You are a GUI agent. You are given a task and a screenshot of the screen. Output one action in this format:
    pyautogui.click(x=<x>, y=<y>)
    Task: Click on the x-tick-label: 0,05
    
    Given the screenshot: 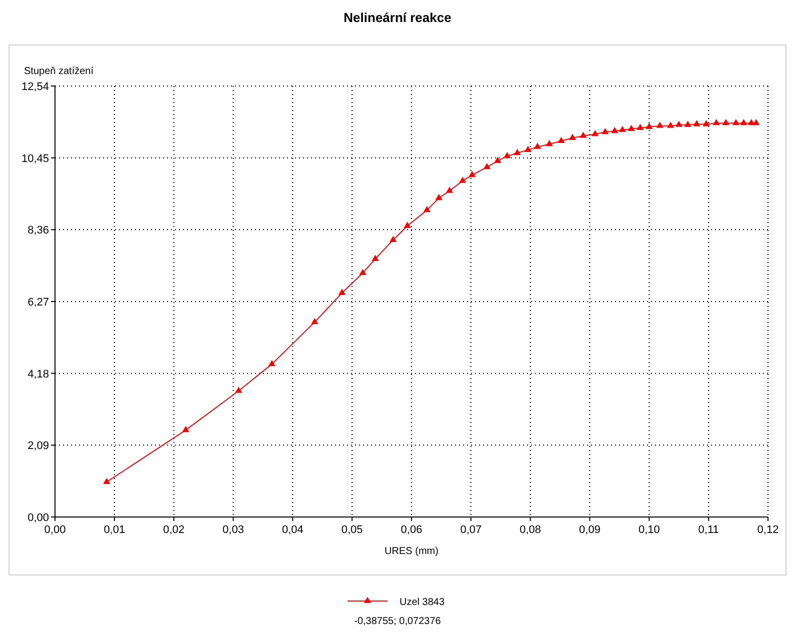 What is the action you would take?
    pyautogui.click(x=352, y=530)
    